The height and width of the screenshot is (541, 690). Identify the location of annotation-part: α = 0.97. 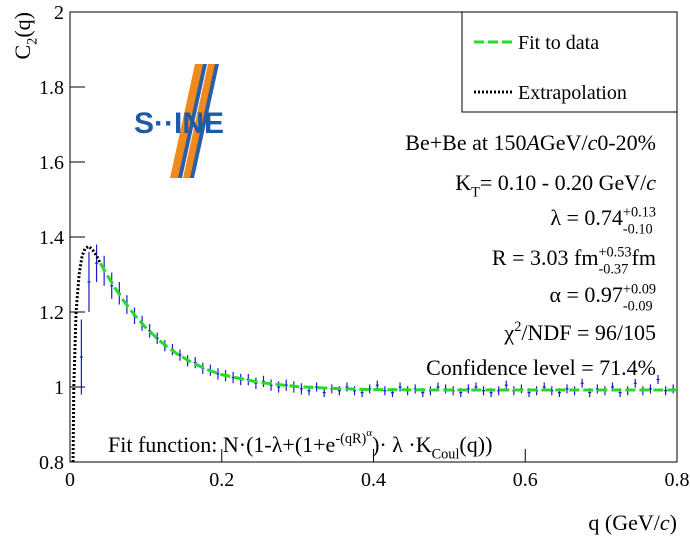
(585, 294).